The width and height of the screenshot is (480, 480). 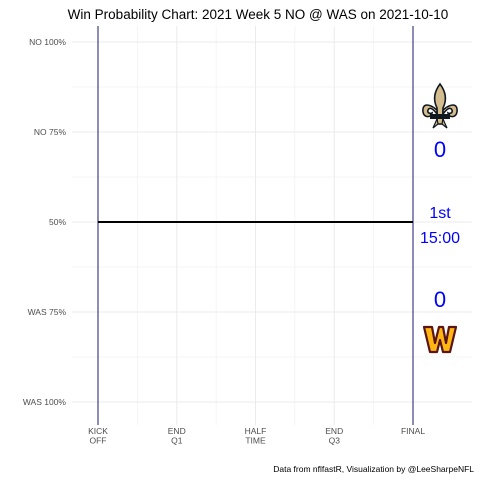 What do you see at coordinates (255, 441) in the screenshot?
I see `x-tick-label-line: TIME` at bounding box center [255, 441].